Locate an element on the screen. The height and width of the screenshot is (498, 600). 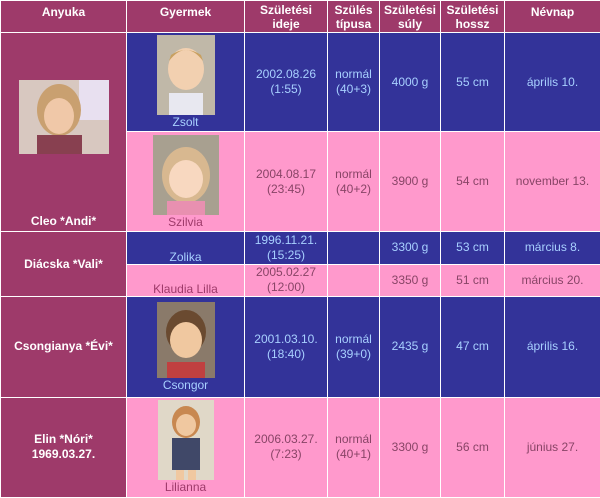
nameday-cell: június 27. is located at coordinates (552, 446).